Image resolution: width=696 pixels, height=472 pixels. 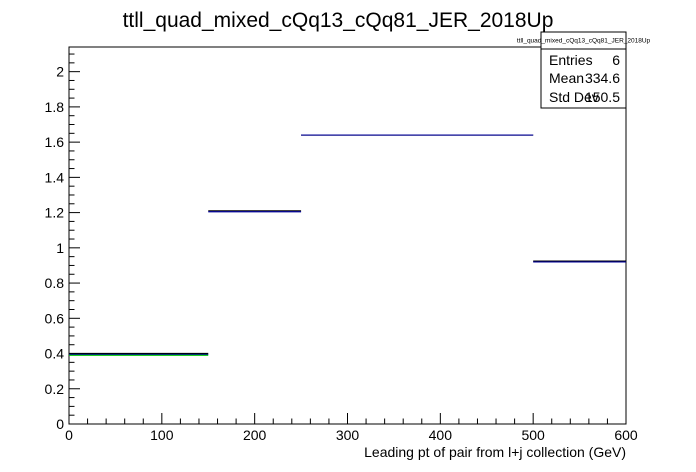 What do you see at coordinates (55, 354) in the screenshot?
I see `y-tick-label: 0.4` at bounding box center [55, 354].